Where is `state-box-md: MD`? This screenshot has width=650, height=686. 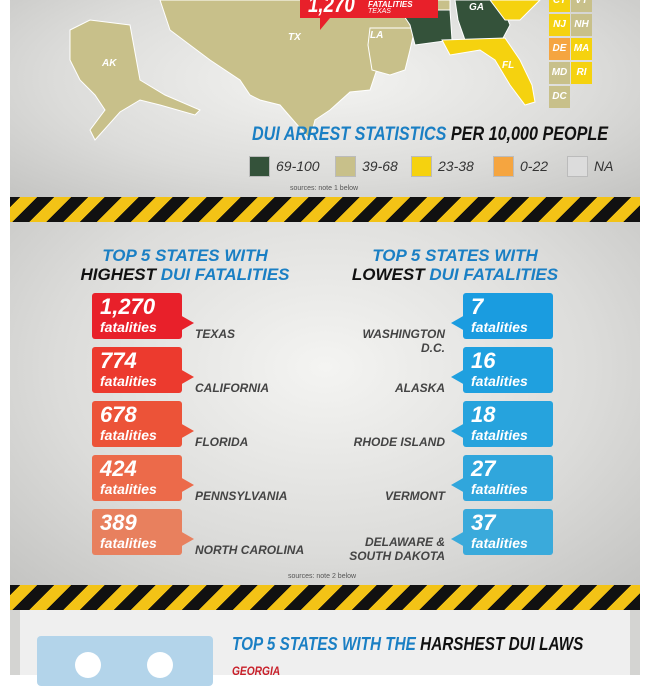 state-box-md: MD is located at coordinates (559, 73).